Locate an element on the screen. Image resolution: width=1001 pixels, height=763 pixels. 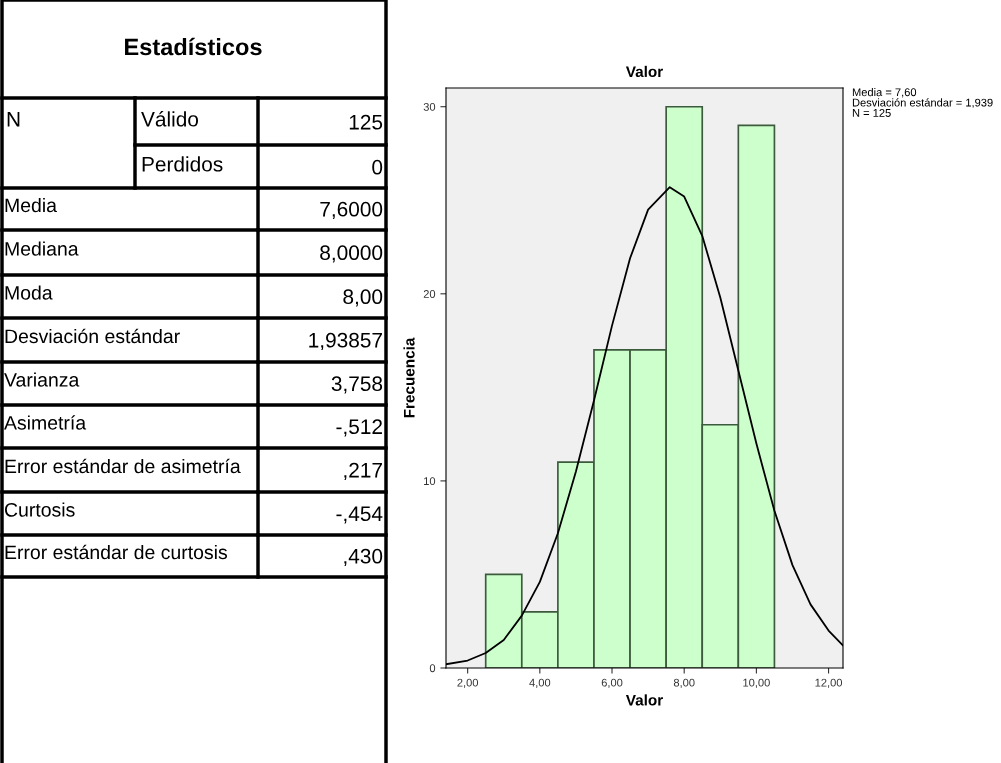
text: 8,0000 is located at coordinates (351, 254).